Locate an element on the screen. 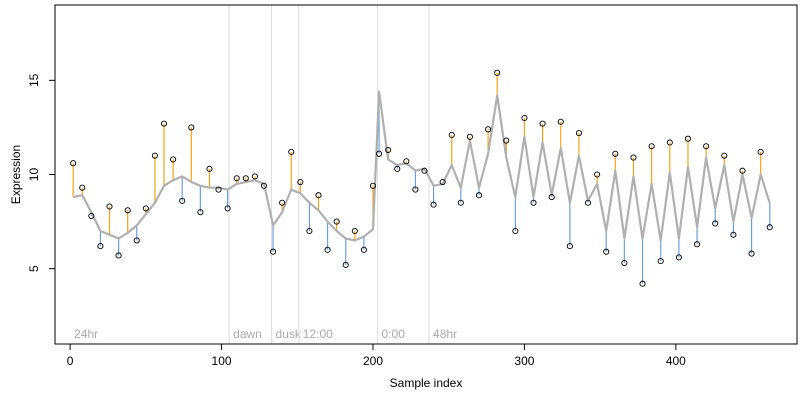  marker-label: 0:00 is located at coordinates (394, 334).